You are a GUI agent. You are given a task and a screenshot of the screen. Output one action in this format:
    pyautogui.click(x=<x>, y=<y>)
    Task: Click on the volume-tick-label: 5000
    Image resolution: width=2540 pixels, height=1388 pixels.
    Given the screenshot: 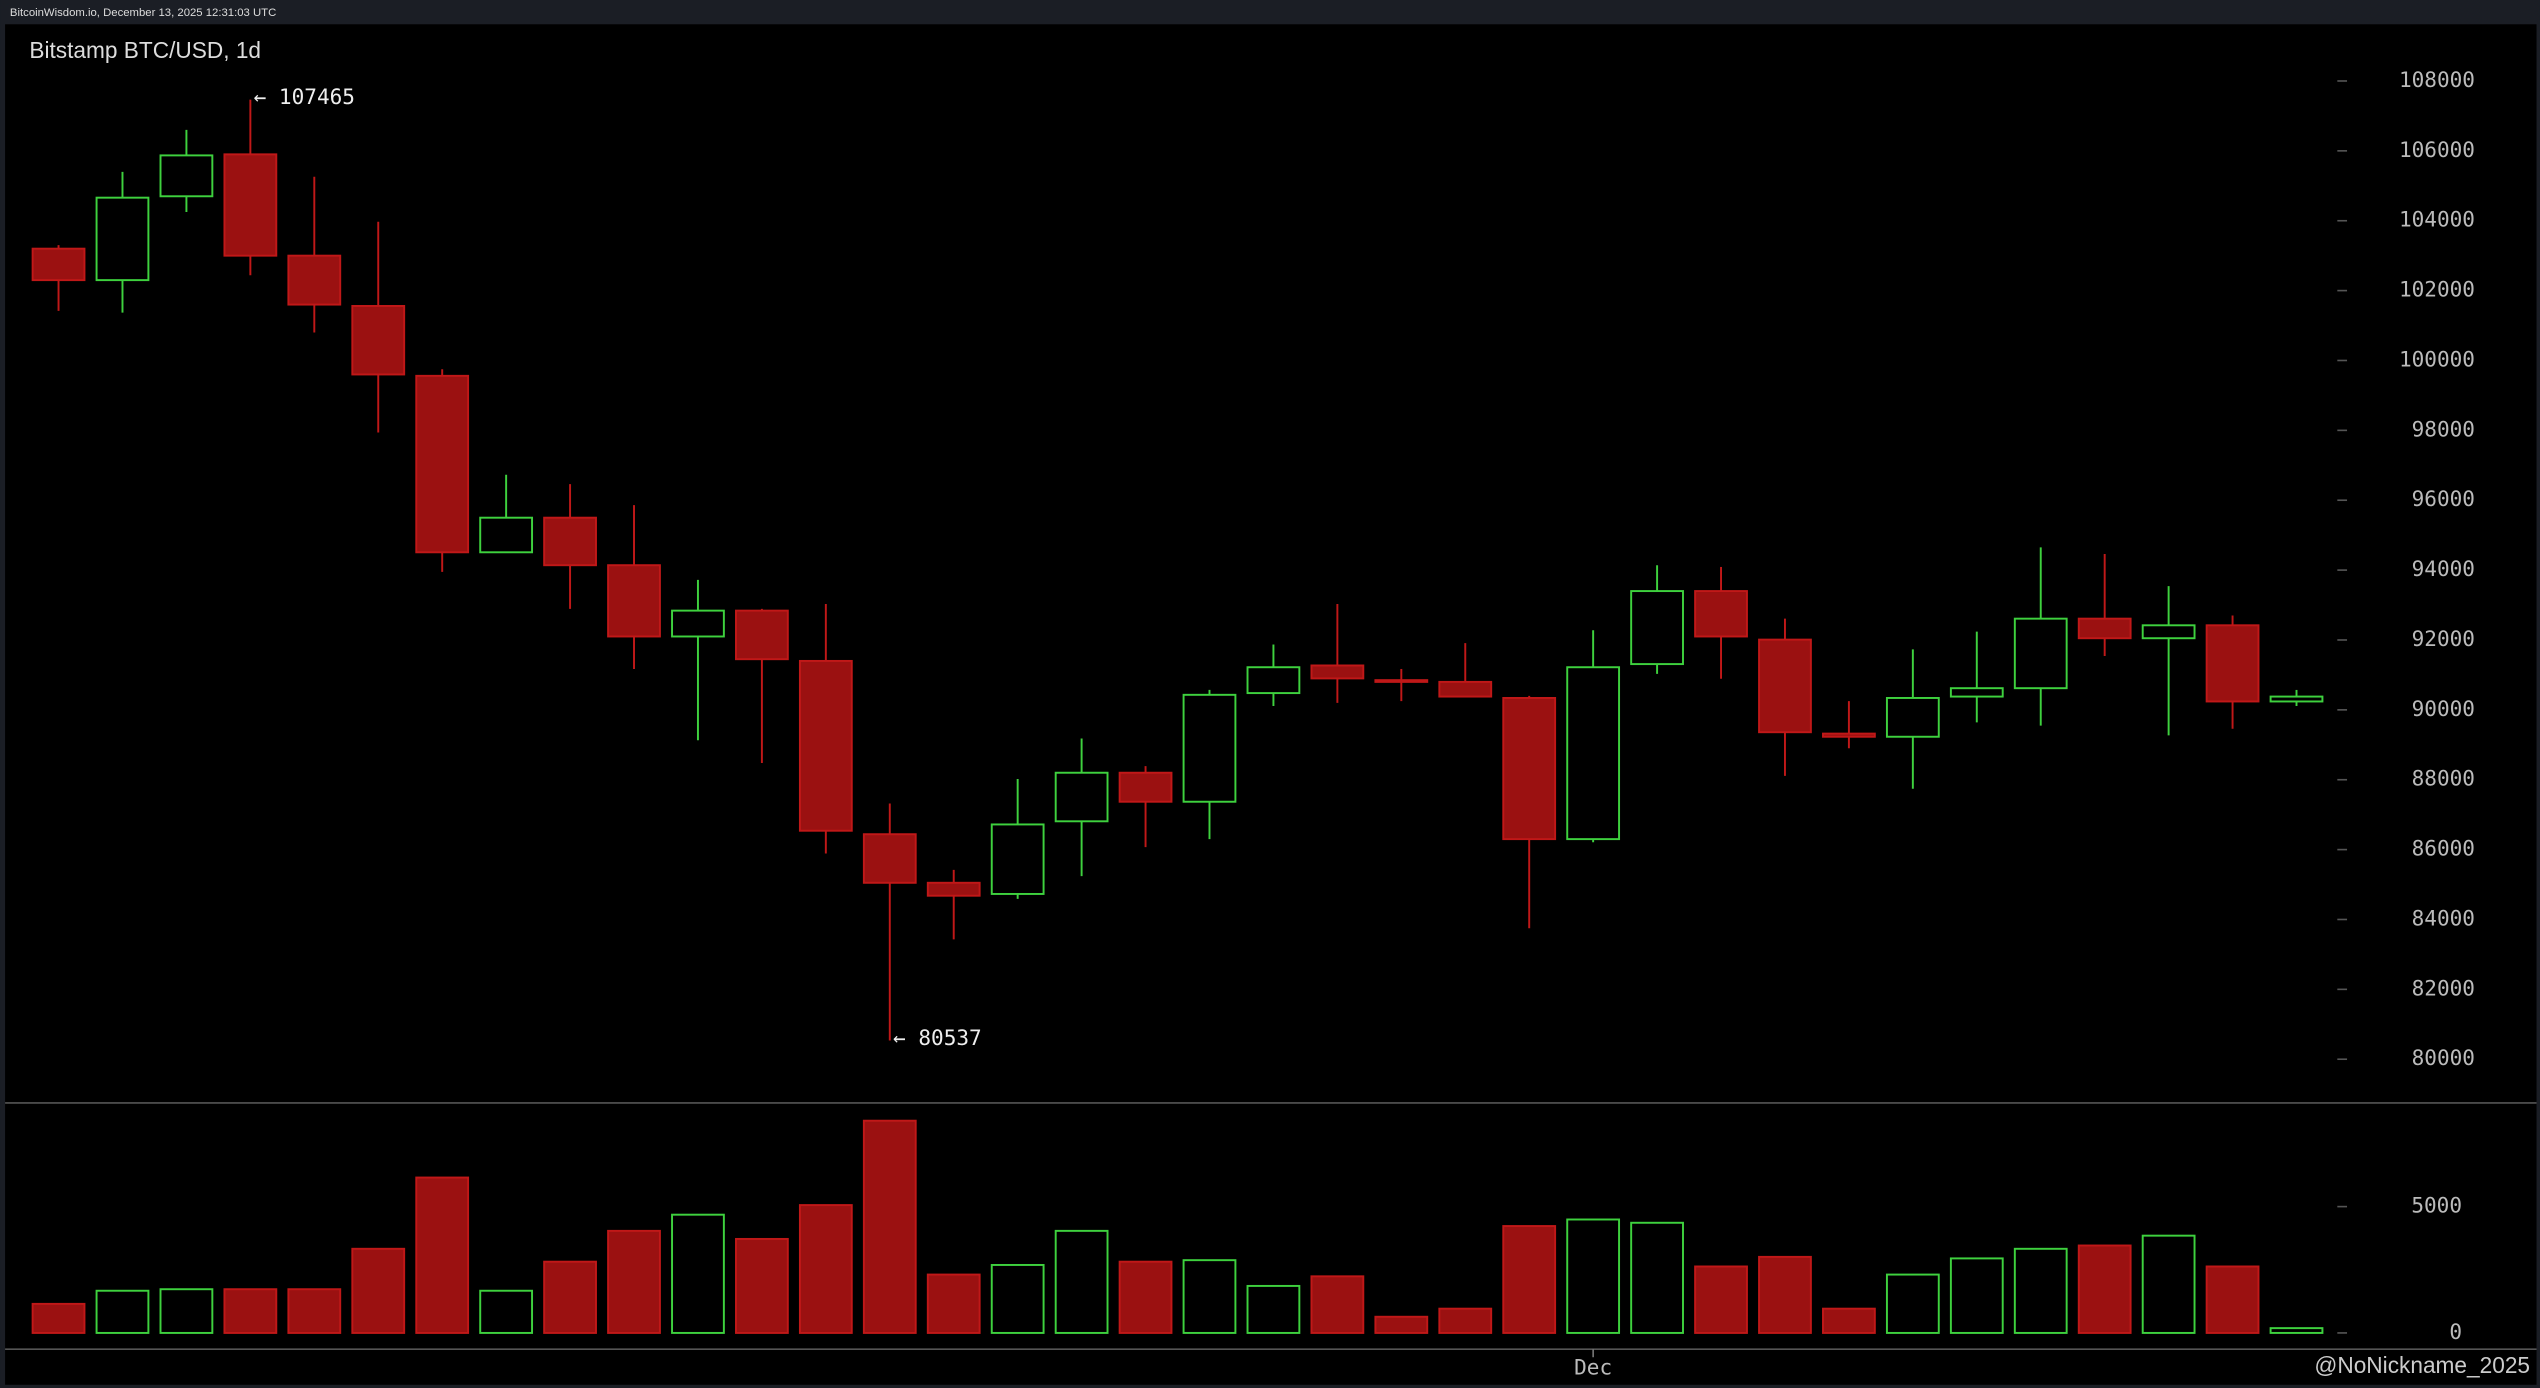 What is the action you would take?
    pyautogui.click(x=2436, y=1205)
    